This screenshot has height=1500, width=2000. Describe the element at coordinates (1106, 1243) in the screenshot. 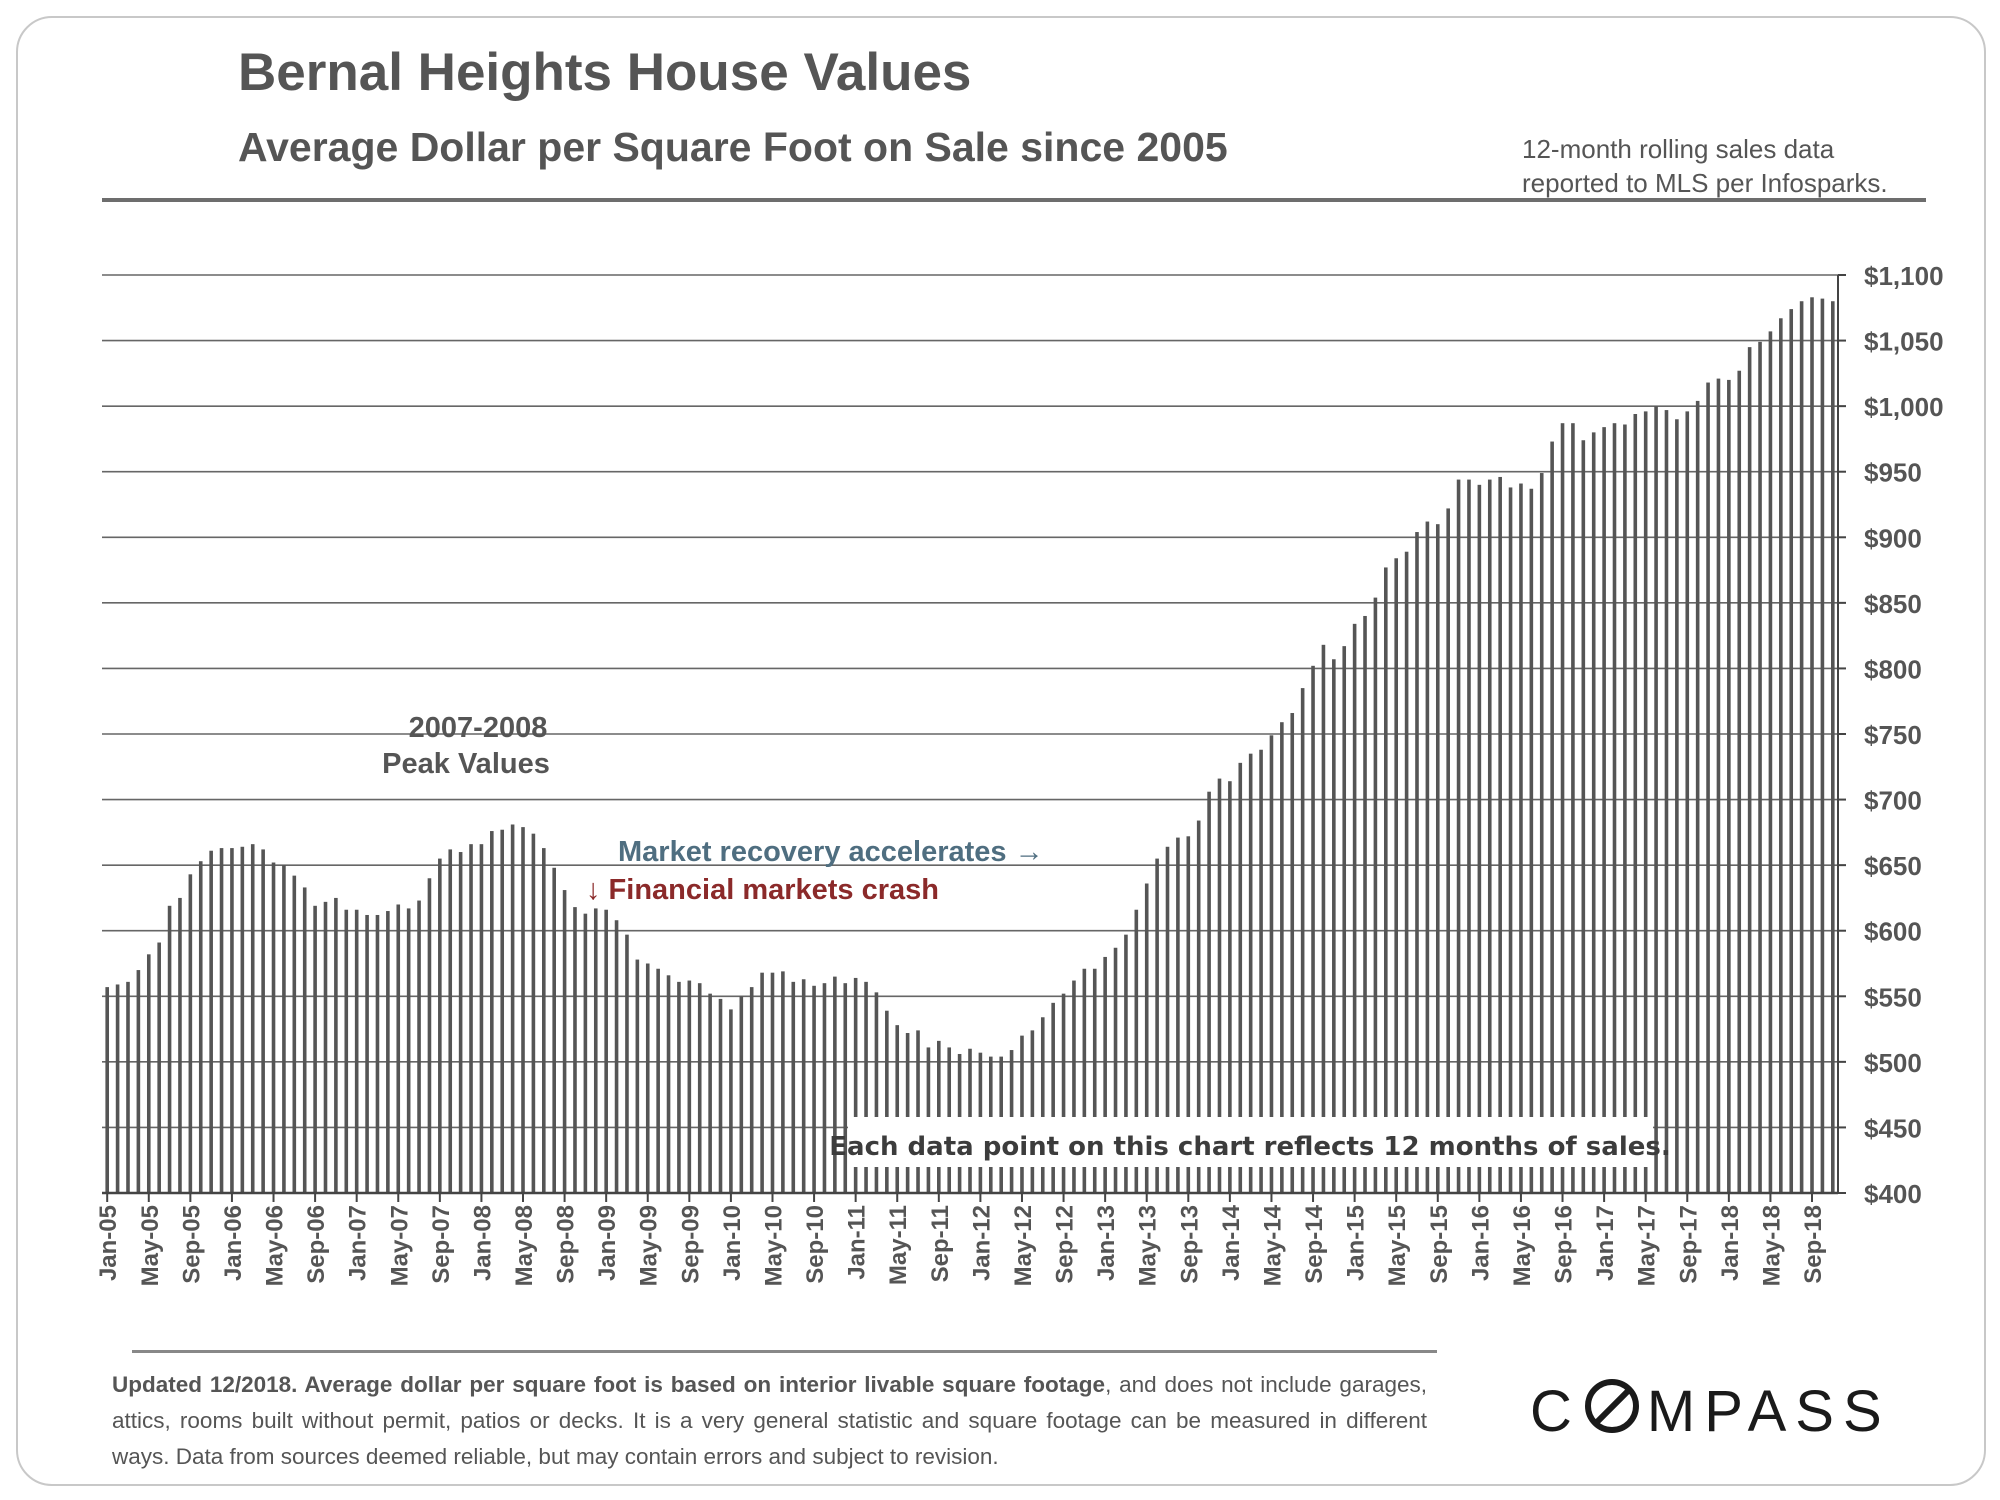

I see `x-tick-label: Jan-13` at that location.